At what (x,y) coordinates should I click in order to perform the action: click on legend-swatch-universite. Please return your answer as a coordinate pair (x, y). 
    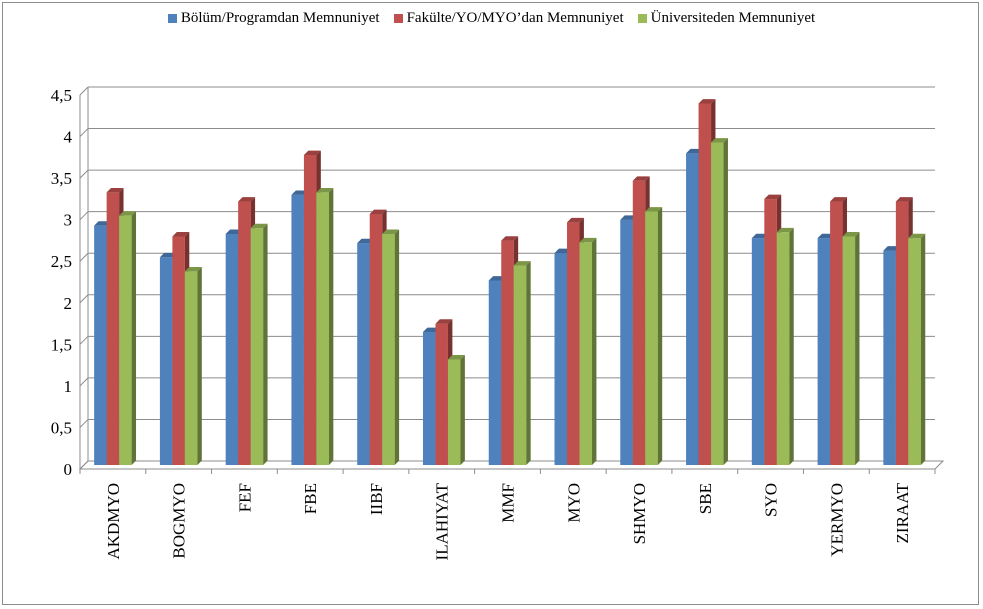
    Looking at the image, I should click on (642, 18).